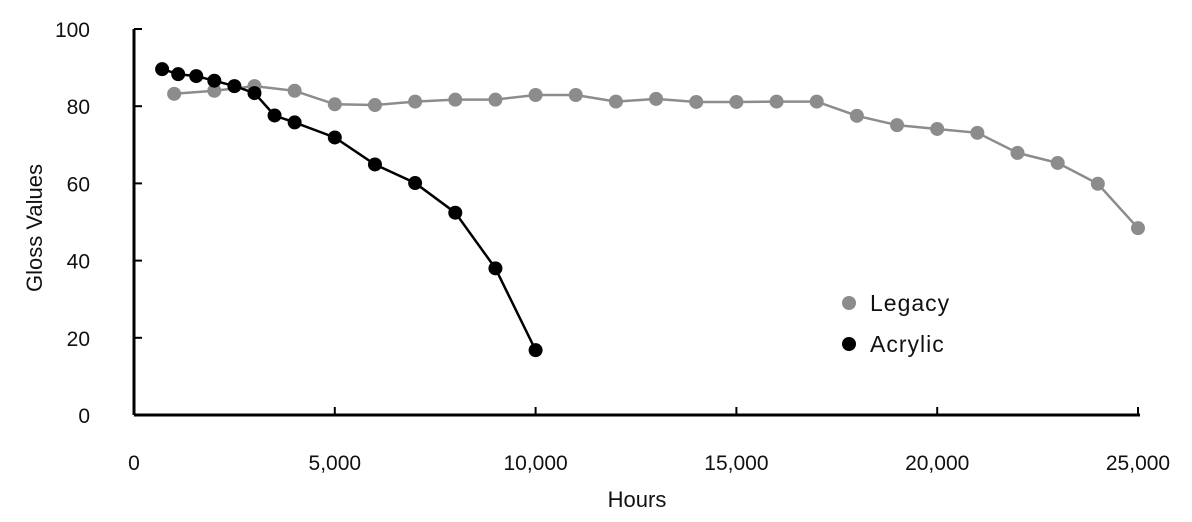 The image size is (1192, 522). What do you see at coordinates (78, 339) in the screenshot?
I see `y-tick-label-1: 20` at bounding box center [78, 339].